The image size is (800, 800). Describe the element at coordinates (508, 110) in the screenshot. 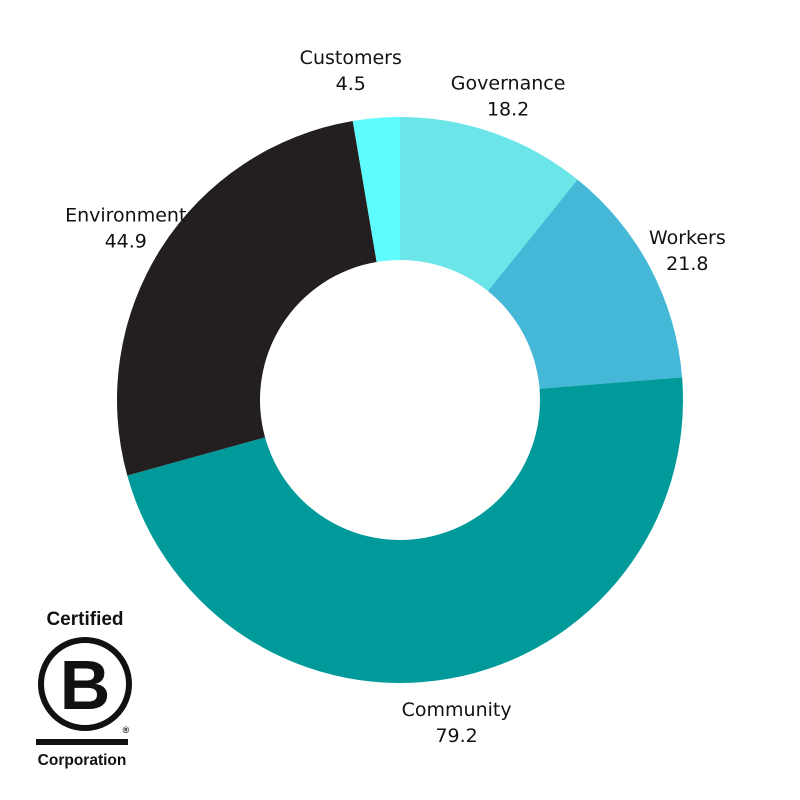

I see `value-governance: 18.2` at that location.